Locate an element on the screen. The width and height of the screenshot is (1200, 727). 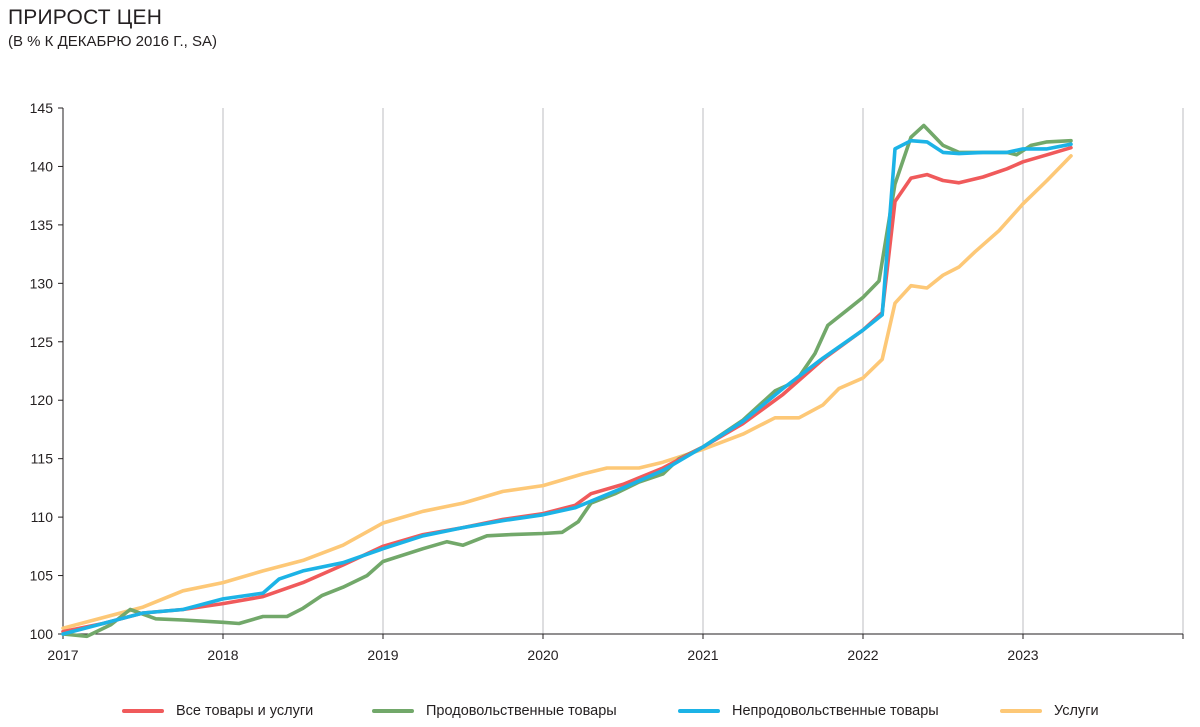
legend-label: Продовольственные товары is located at coordinates (521, 711).